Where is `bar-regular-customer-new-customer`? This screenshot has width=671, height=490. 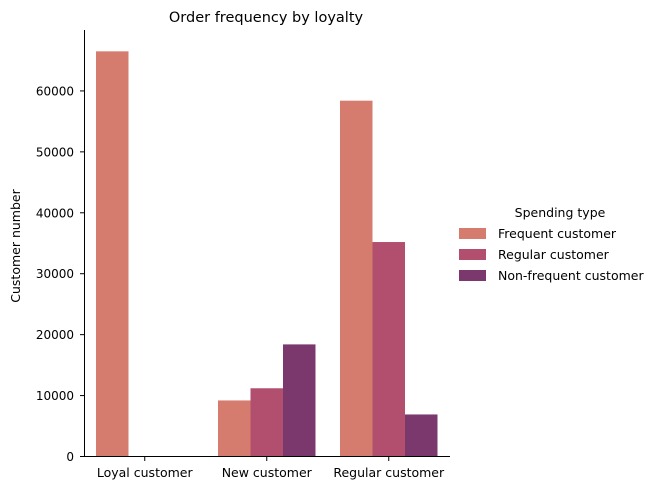 bar-regular-customer-new-customer is located at coordinates (266, 422).